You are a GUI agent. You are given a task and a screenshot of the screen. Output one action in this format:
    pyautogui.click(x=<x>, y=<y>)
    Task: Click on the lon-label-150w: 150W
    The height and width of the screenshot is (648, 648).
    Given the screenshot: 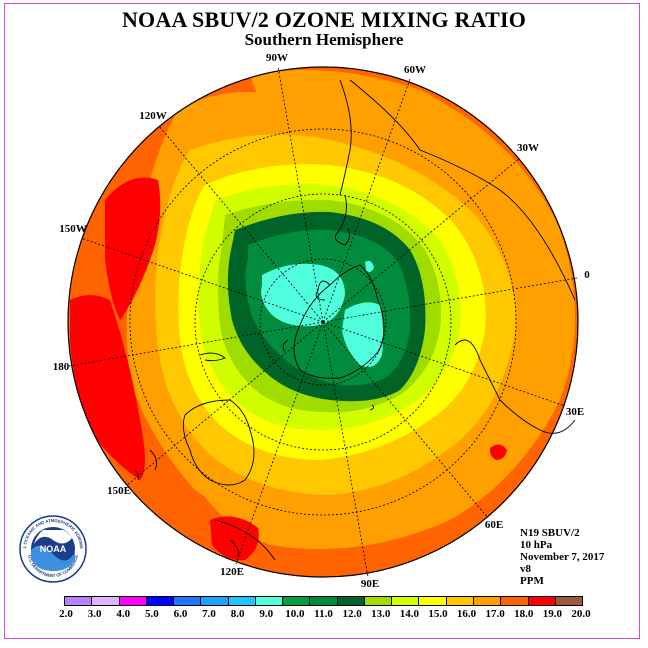 What is the action you would take?
    pyautogui.click(x=73, y=229)
    